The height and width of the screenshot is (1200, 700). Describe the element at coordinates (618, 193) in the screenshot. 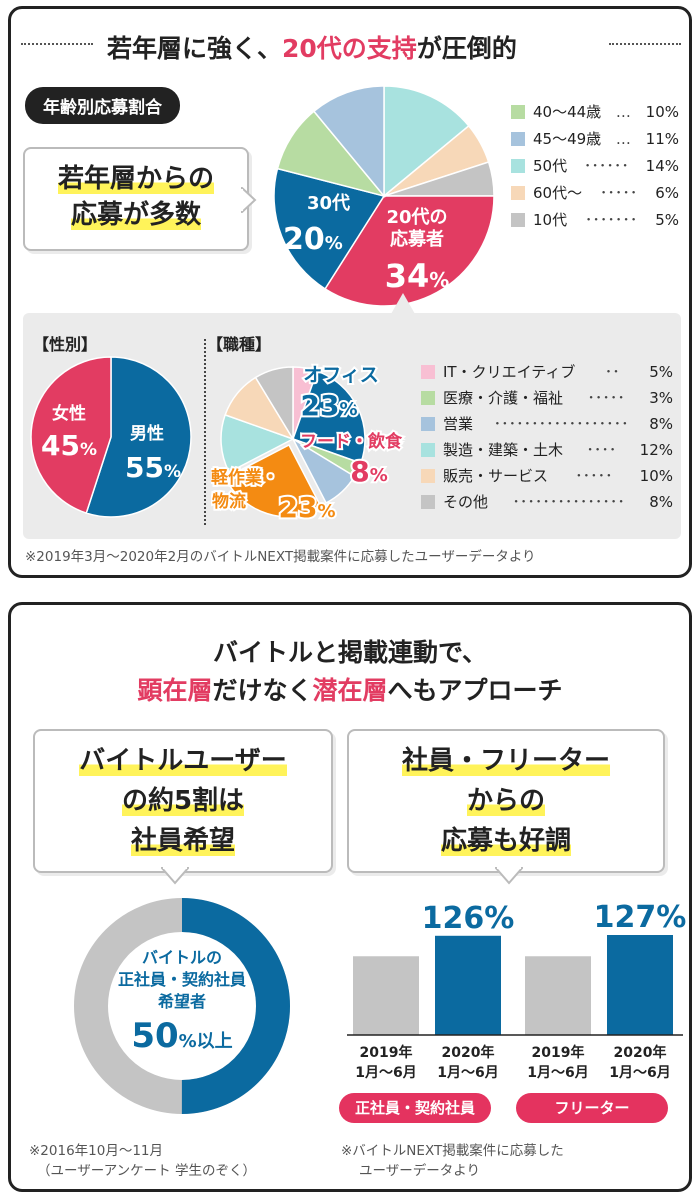

I see `age-legend-leader: ･････` at that location.